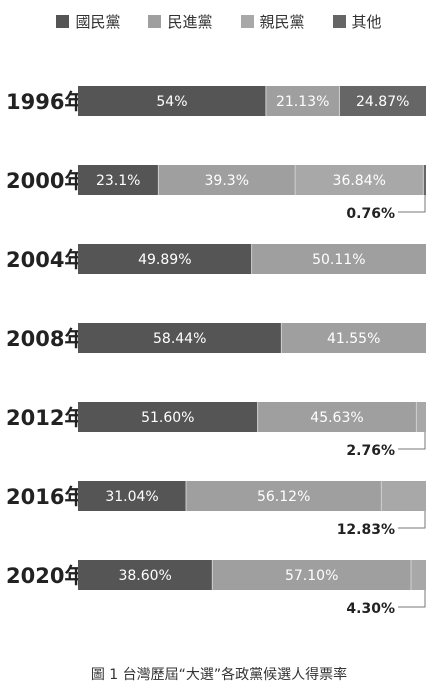 This screenshot has width=438, height=700. I want to click on callout-label: 4.30%, so click(370, 609).